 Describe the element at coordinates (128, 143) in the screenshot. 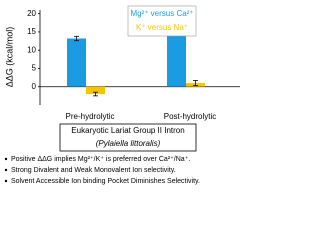

I see `caption-subtitle: (Pylaiella littoralis)` at that location.